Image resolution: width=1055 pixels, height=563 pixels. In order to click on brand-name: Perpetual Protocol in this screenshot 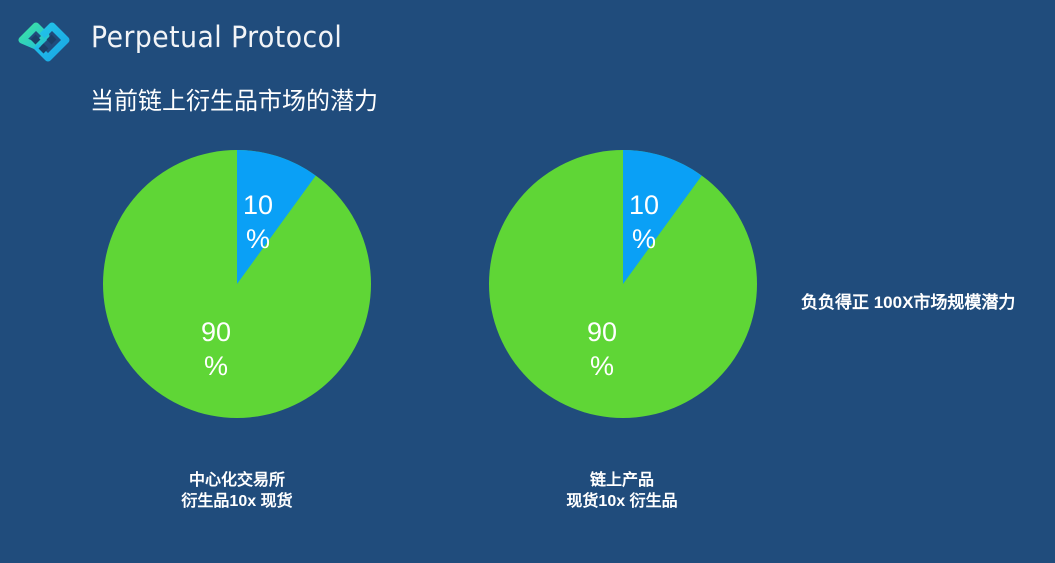, I will do `click(217, 37)`.